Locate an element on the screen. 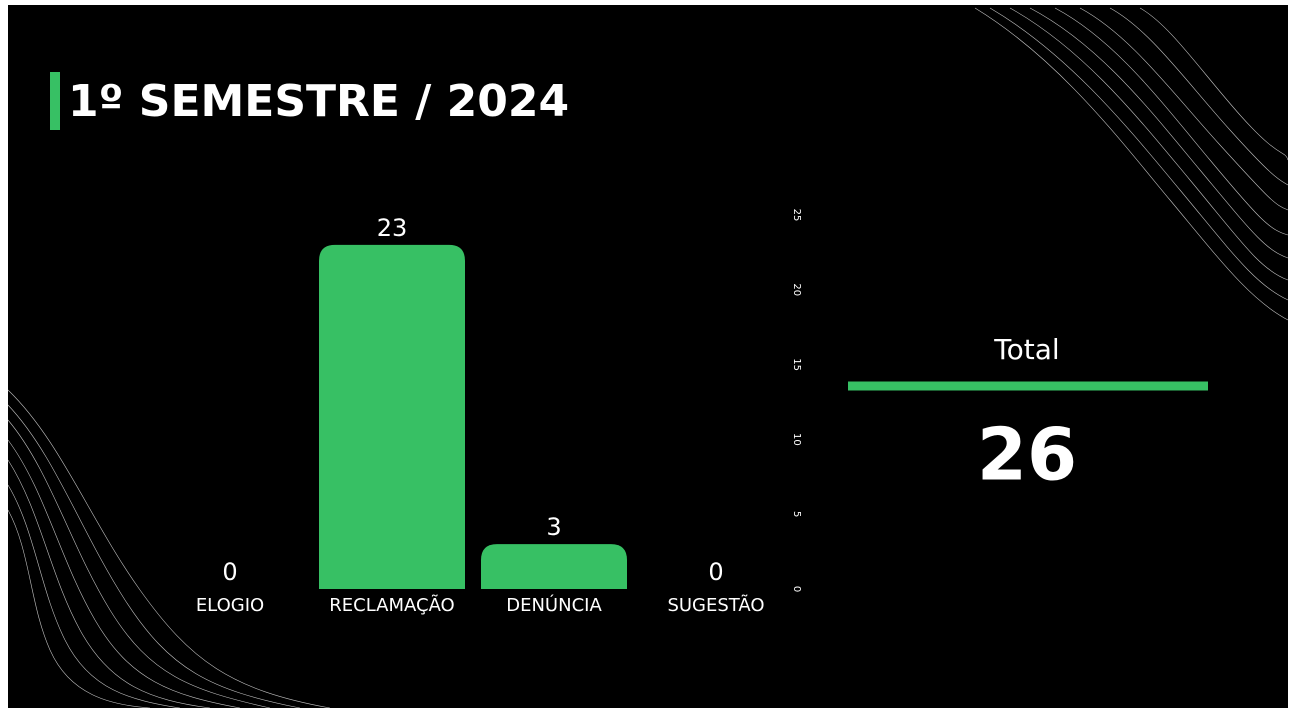 The width and height of the screenshot is (1289, 711). value-label: 23 is located at coordinates (392, 228).